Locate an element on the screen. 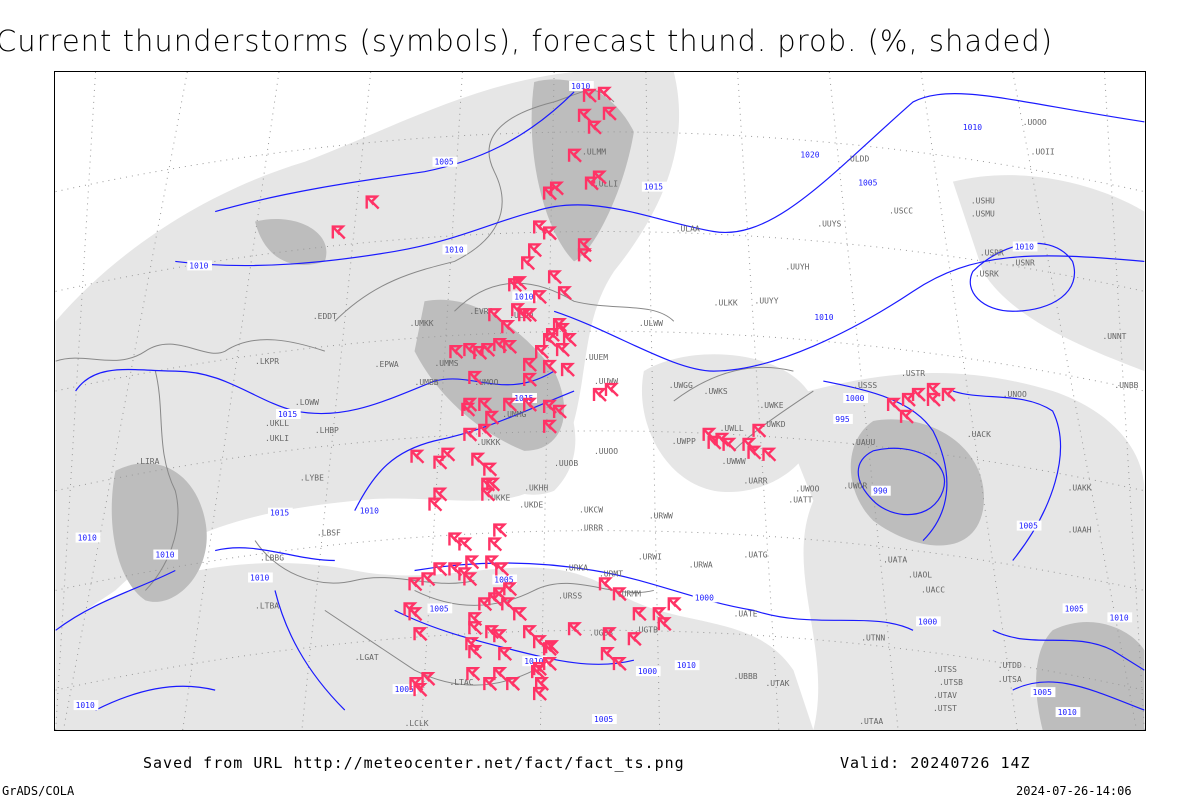 The height and width of the screenshot is (800, 1200). station-label-unbb: .UNBB is located at coordinates (1126, 385).